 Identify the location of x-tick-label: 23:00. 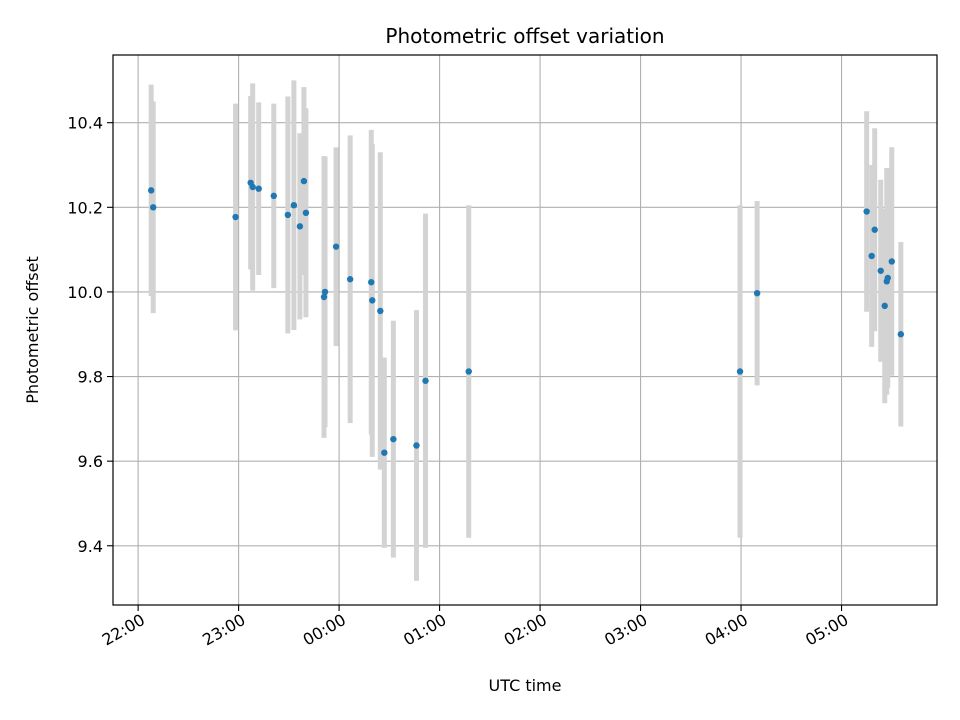
(223, 630).